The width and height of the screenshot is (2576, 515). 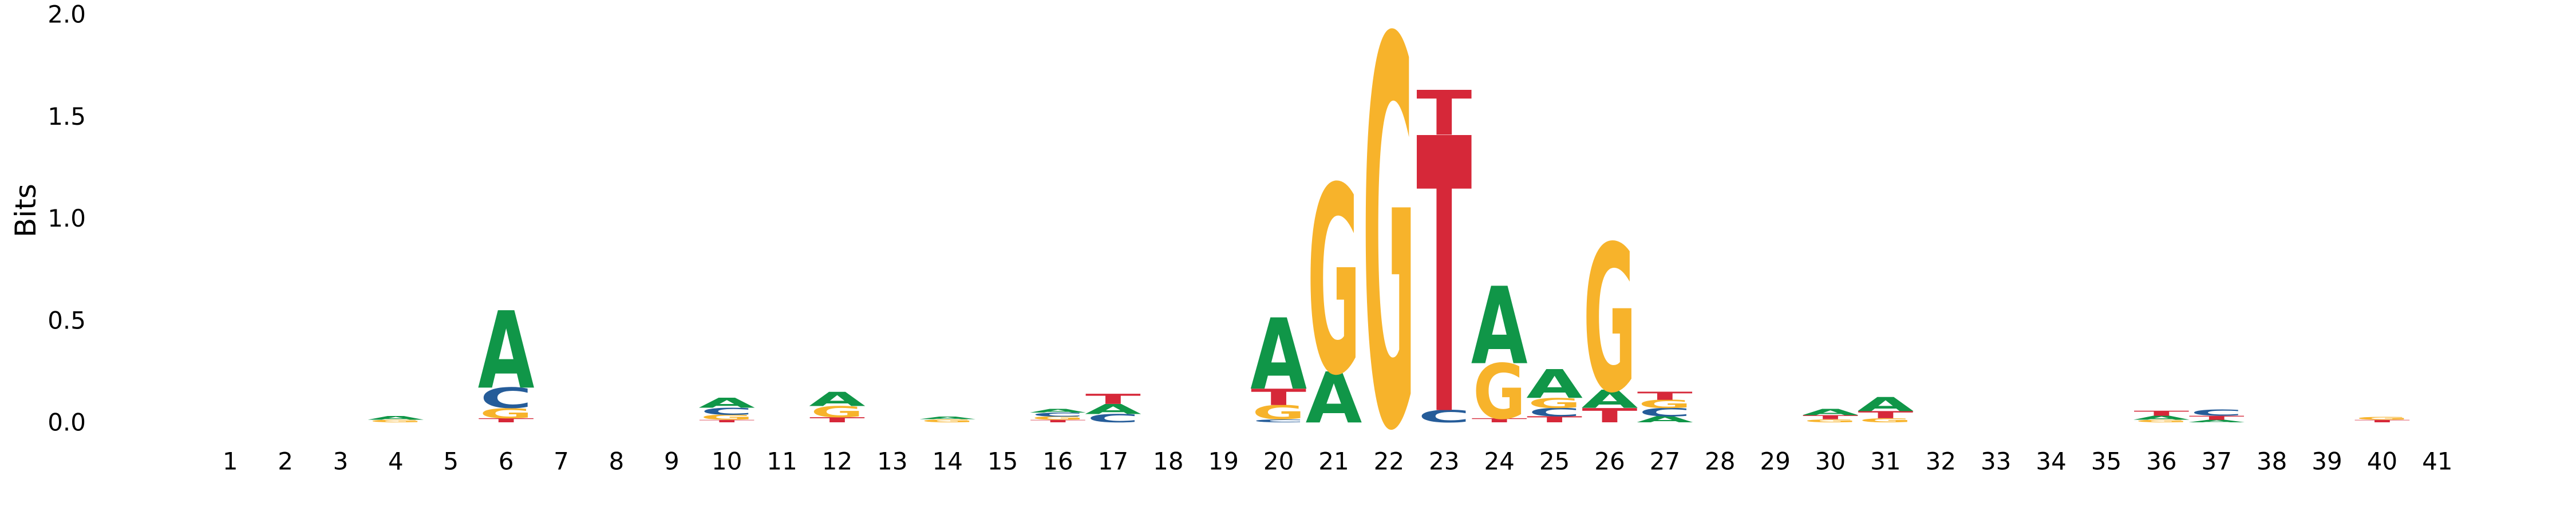 What do you see at coordinates (341, 461) in the screenshot?
I see `x-tick-label: 3` at bounding box center [341, 461].